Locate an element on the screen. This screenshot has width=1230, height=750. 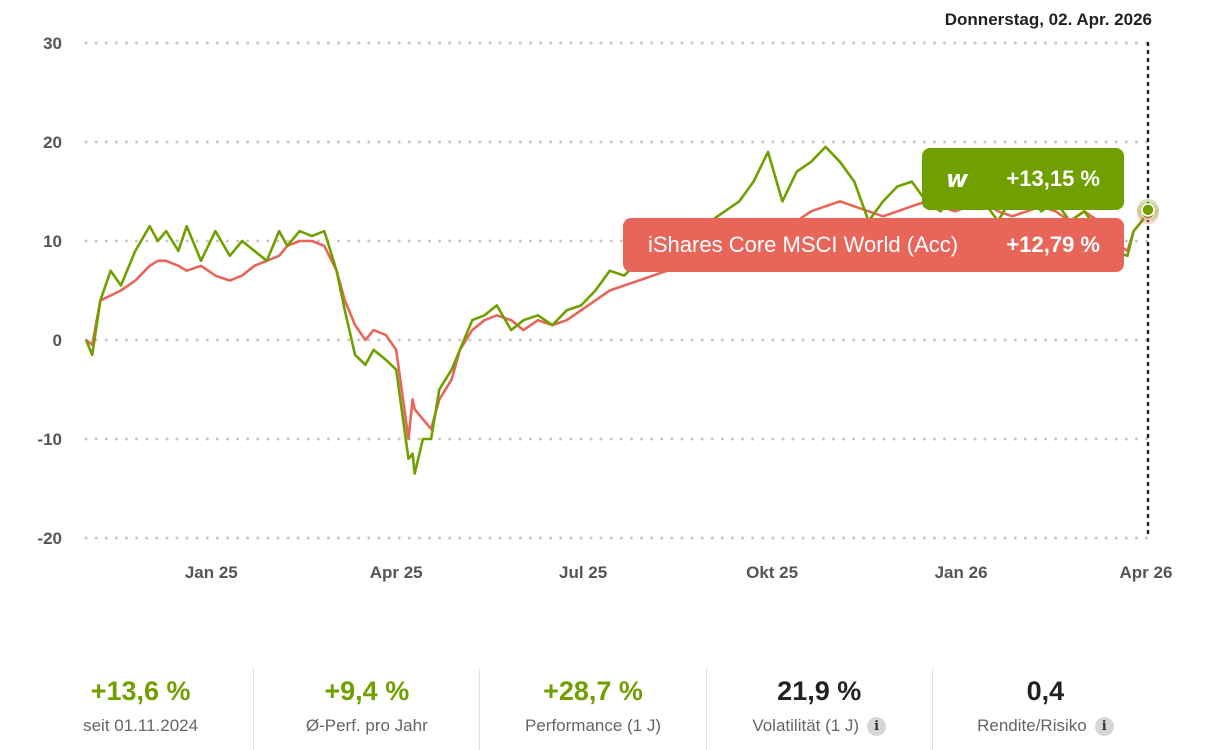
stat-value: +13,6 % is located at coordinates (140, 691).